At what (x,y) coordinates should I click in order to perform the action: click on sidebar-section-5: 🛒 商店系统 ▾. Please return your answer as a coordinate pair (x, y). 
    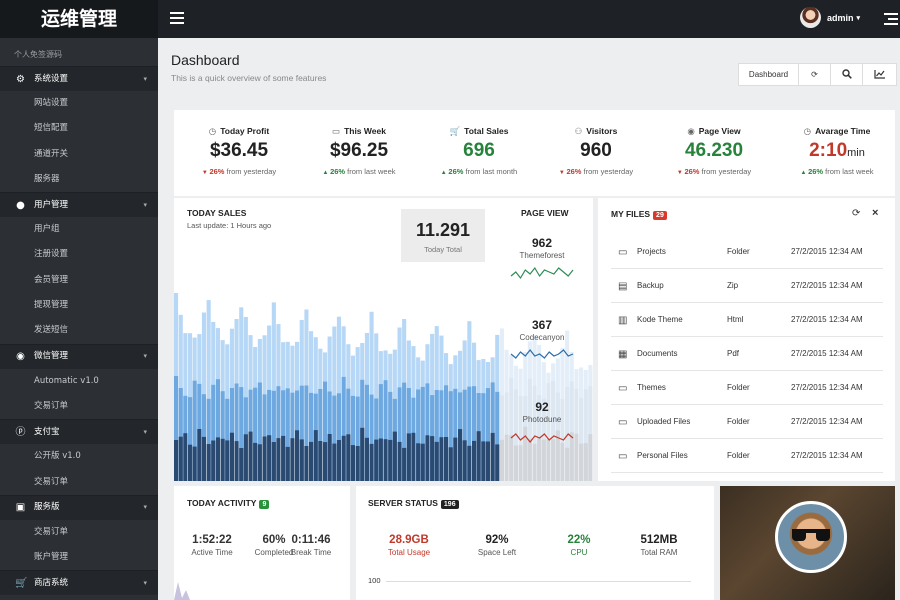
    Looking at the image, I should click on (79, 583).